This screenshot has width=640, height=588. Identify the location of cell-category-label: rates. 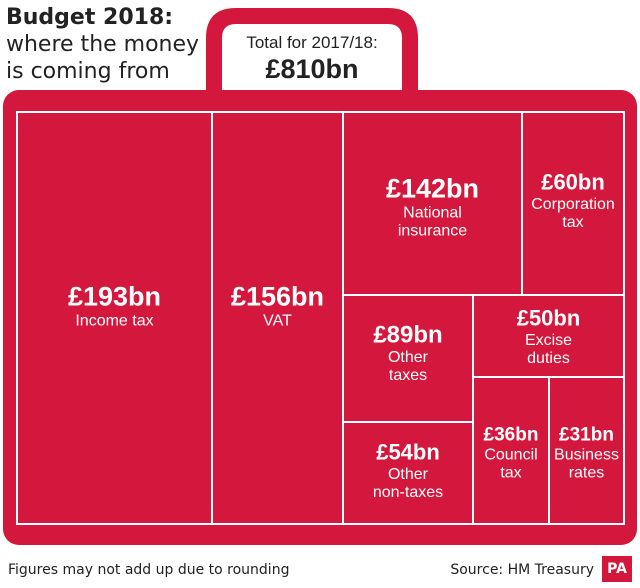
(587, 473).